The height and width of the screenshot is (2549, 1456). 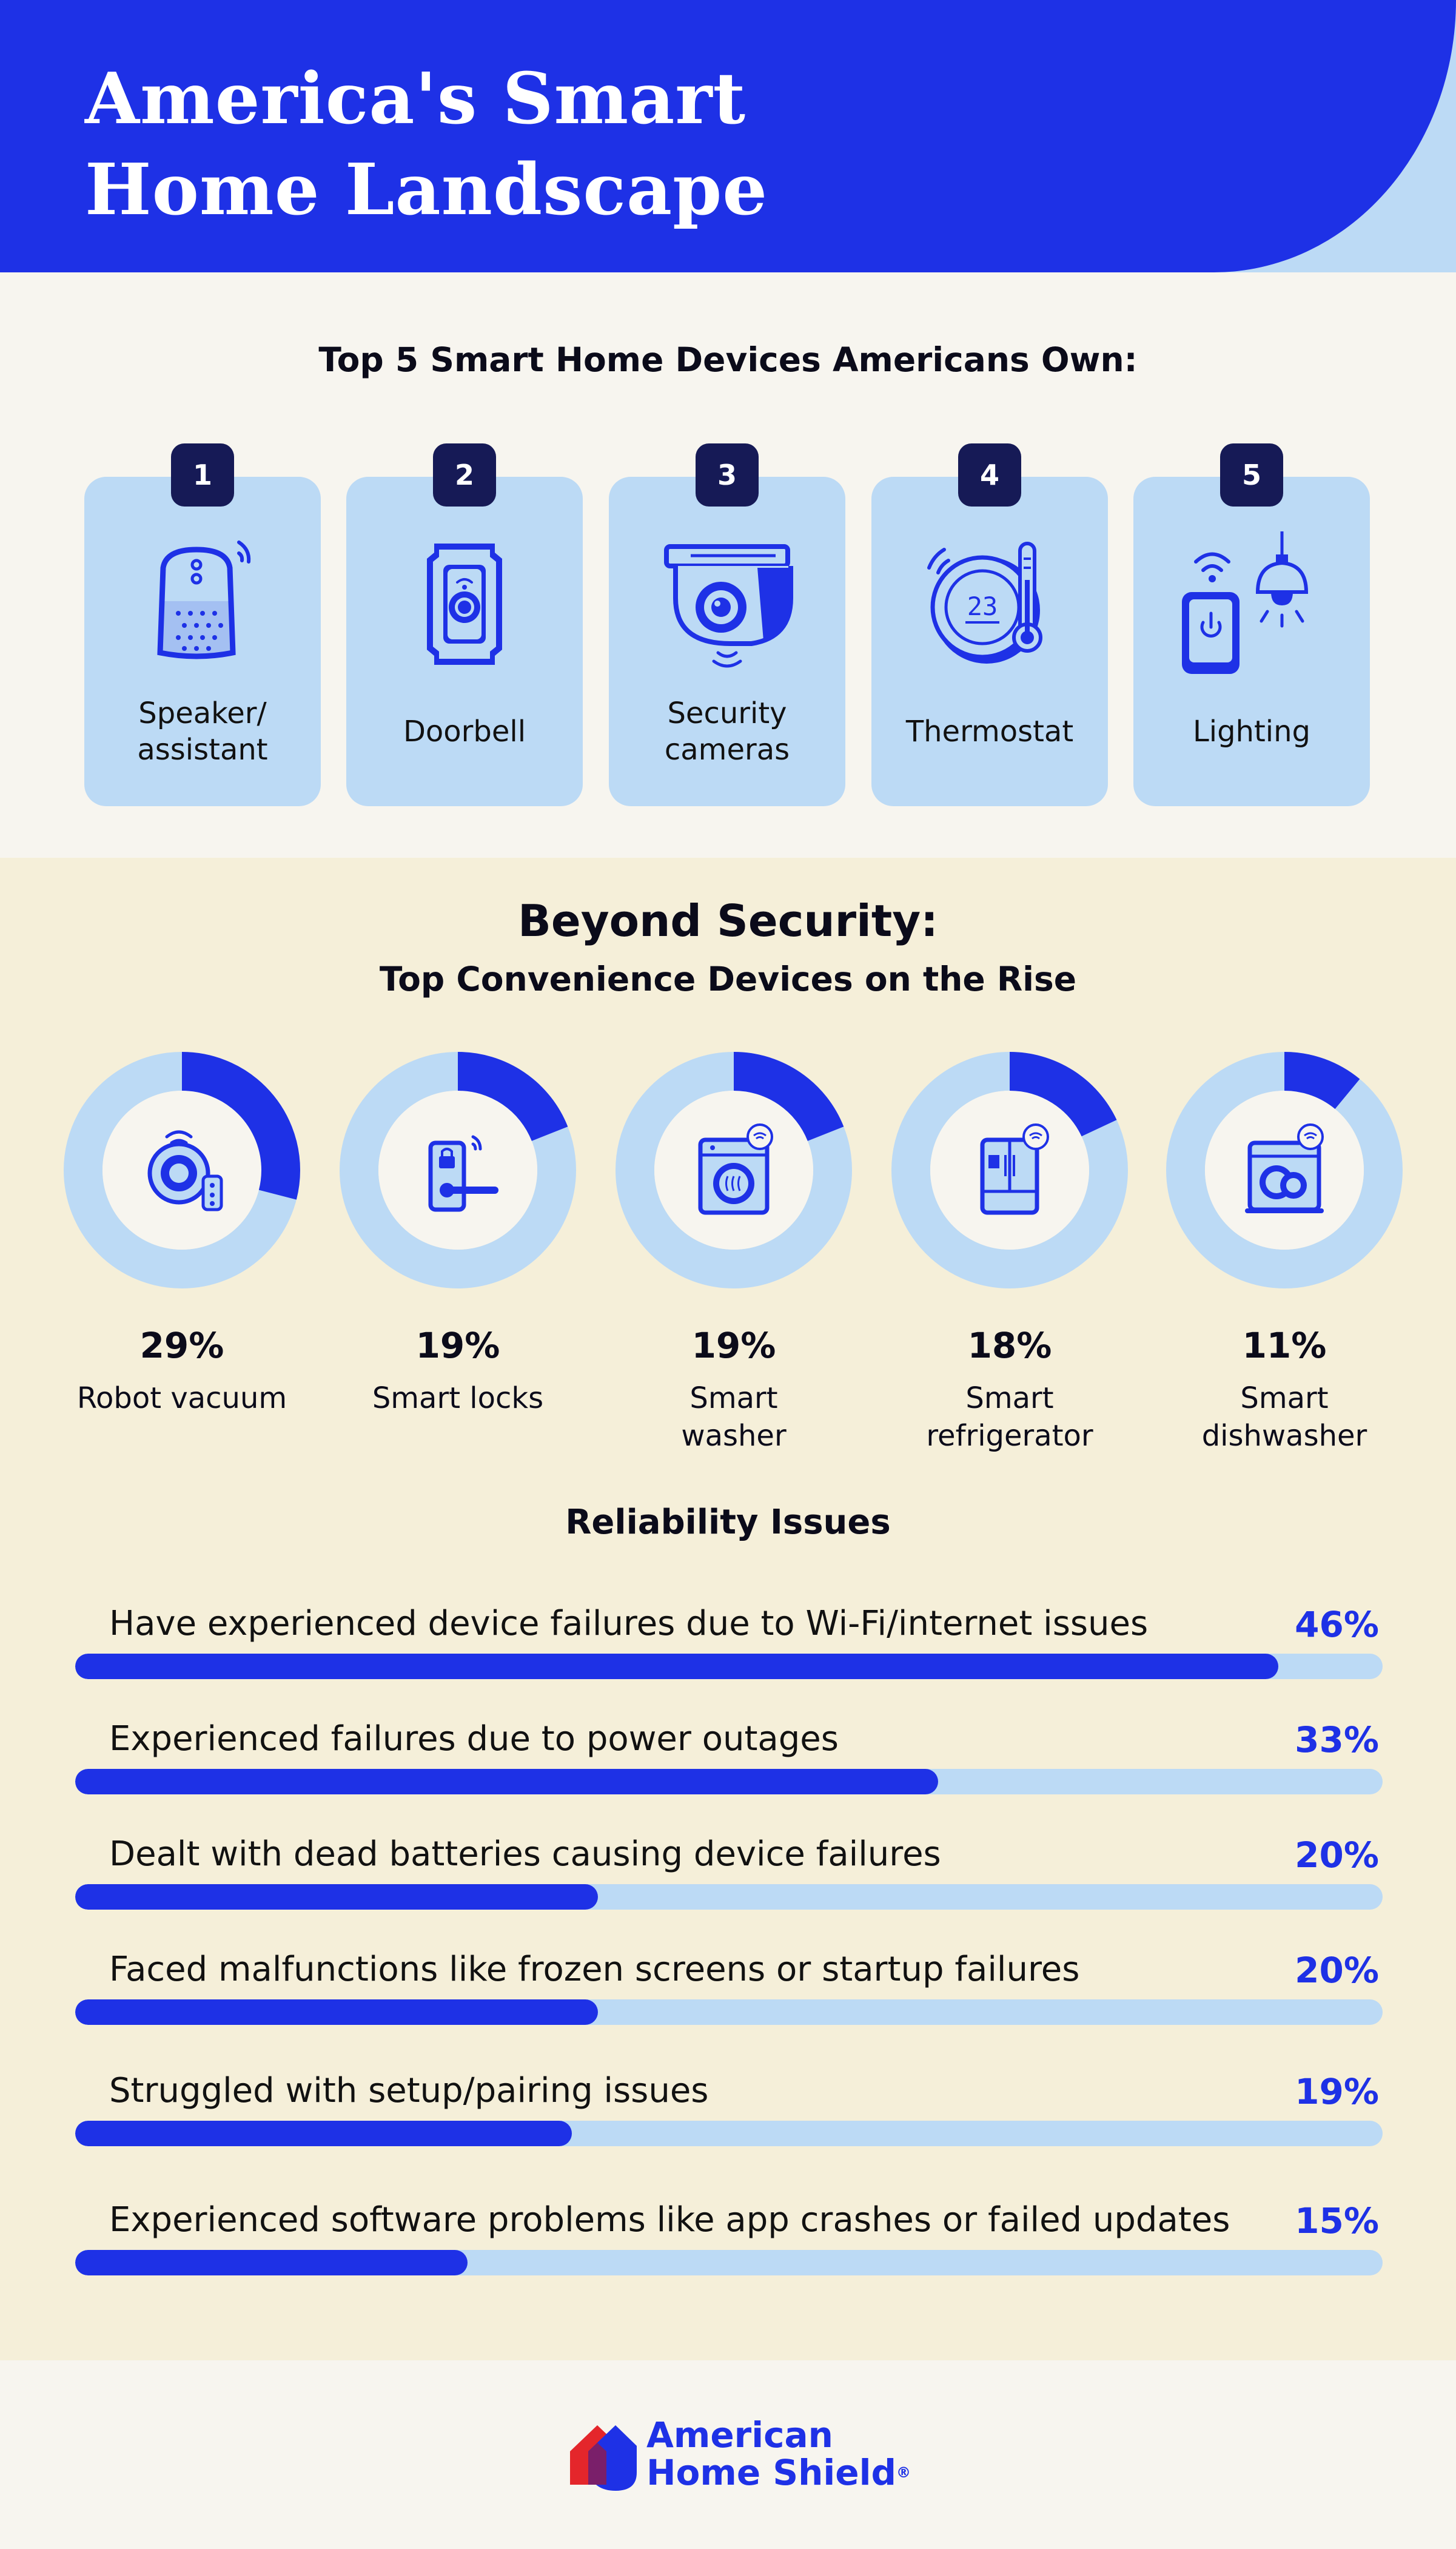 What do you see at coordinates (1337, 1740) in the screenshot?
I see `reliability-value-label: 33%` at bounding box center [1337, 1740].